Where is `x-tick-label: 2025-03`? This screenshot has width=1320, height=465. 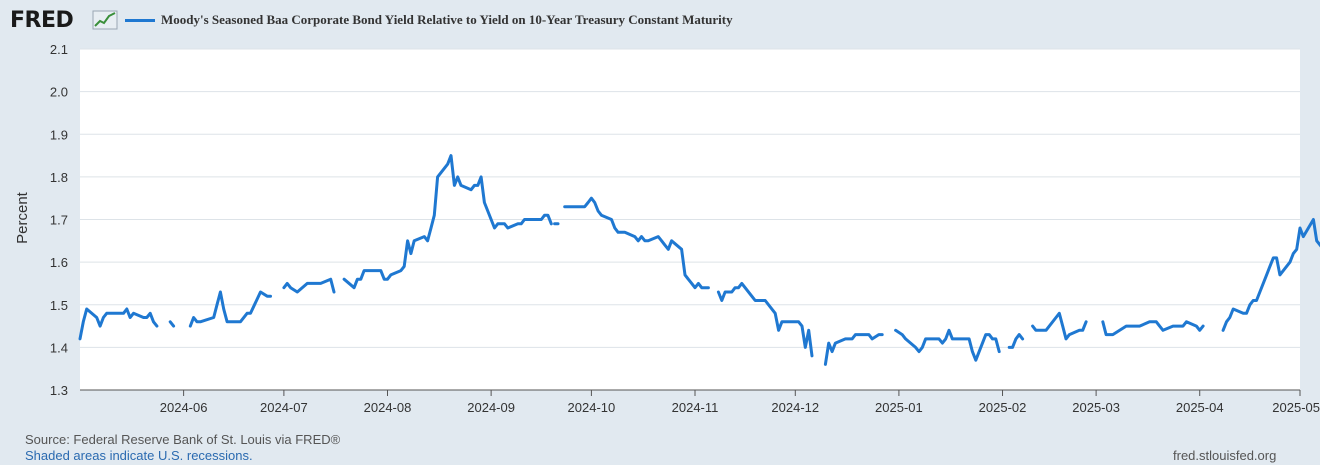
x-tick-label: 2025-03 is located at coordinates (1096, 407).